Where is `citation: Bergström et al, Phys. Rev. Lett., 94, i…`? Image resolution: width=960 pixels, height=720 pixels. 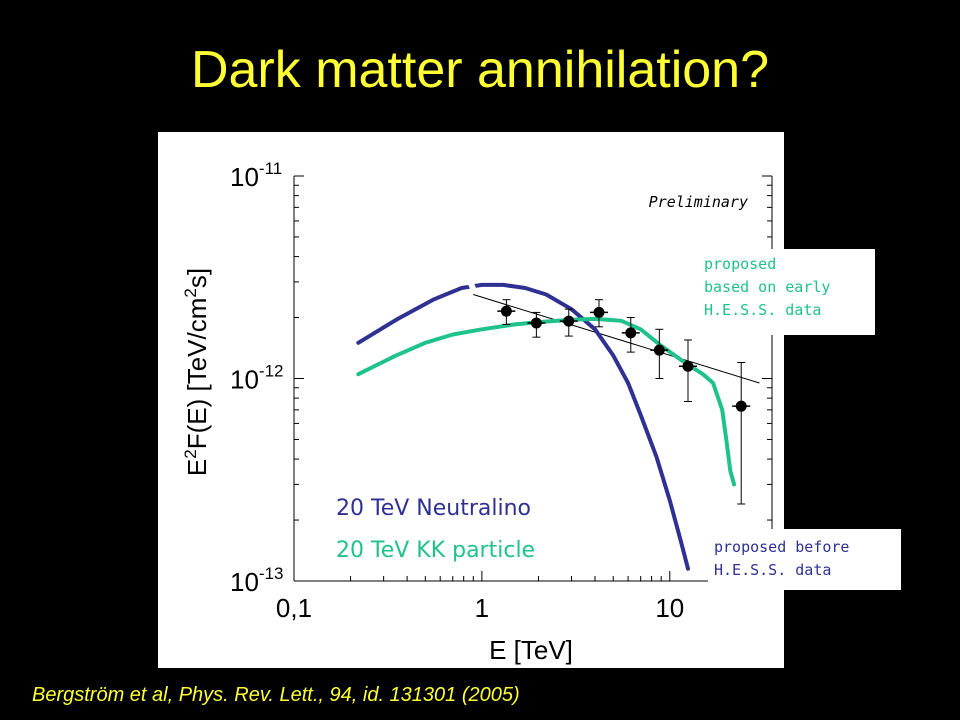
citation: Bergström et al, Phys. Rev. Lett., 94, i… is located at coordinates (276, 695).